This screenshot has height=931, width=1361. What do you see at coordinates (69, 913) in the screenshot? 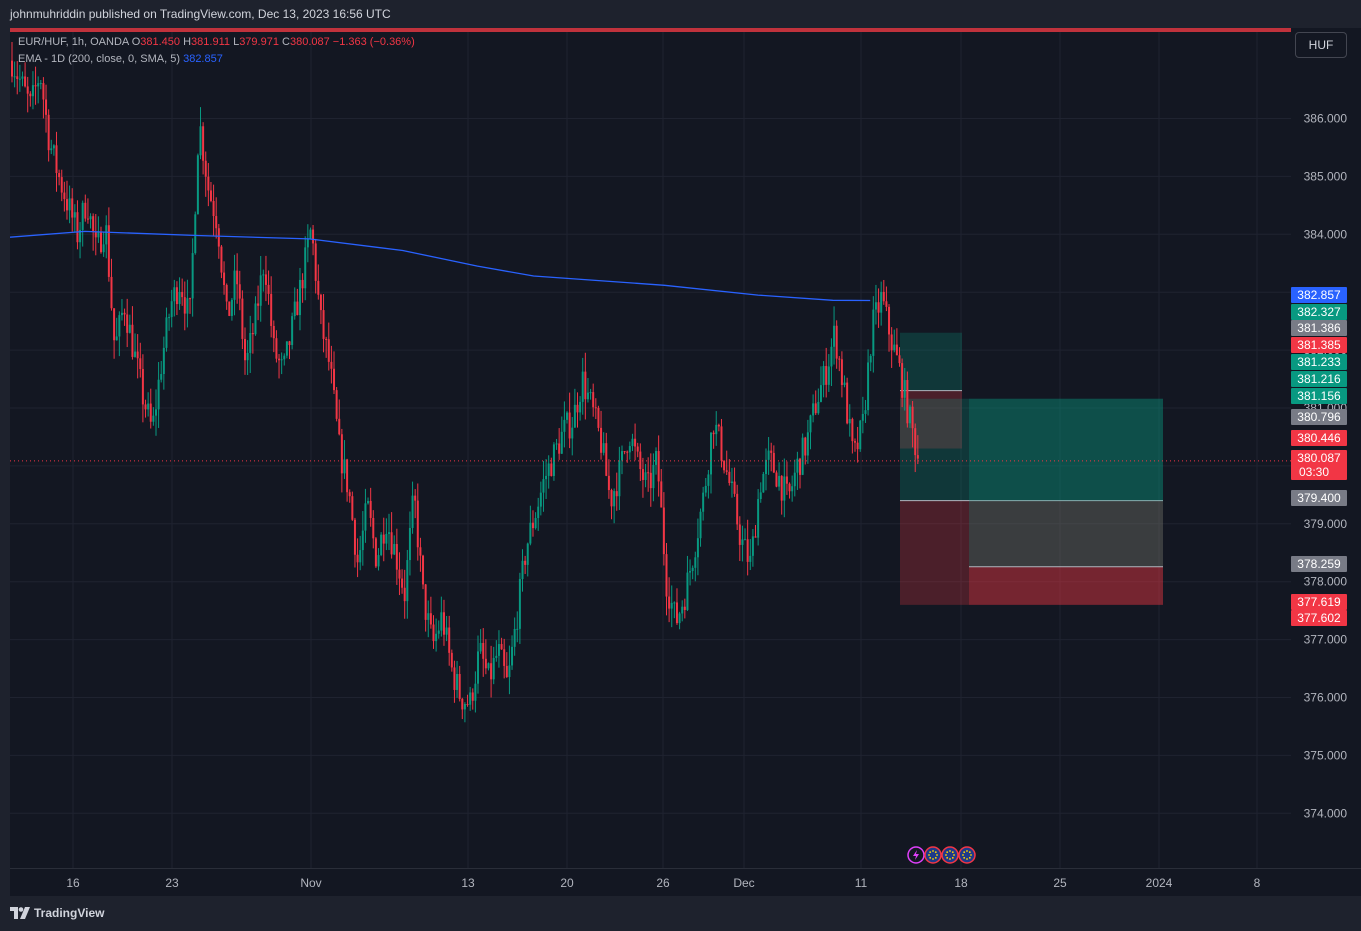
I see `brand-label: TradingView` at bounding box center [69, 913].